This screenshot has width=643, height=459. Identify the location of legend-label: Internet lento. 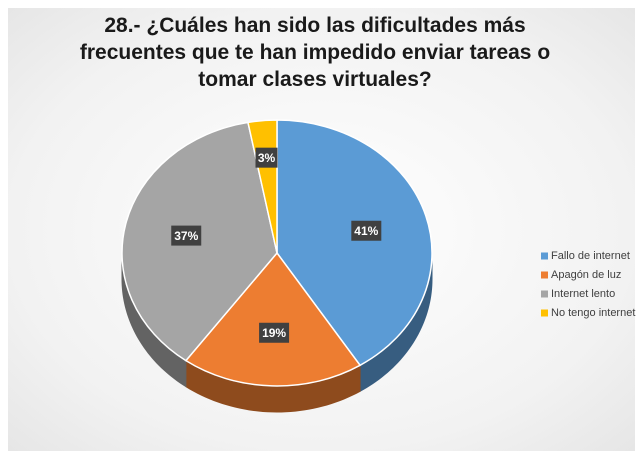
(583, 294).